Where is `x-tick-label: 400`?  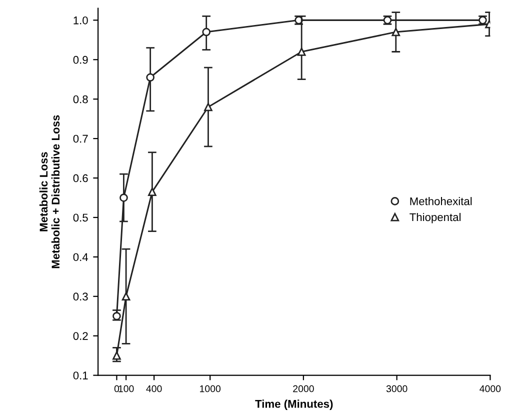
x-tick-label: 400 is located at coordinates (154, 388).